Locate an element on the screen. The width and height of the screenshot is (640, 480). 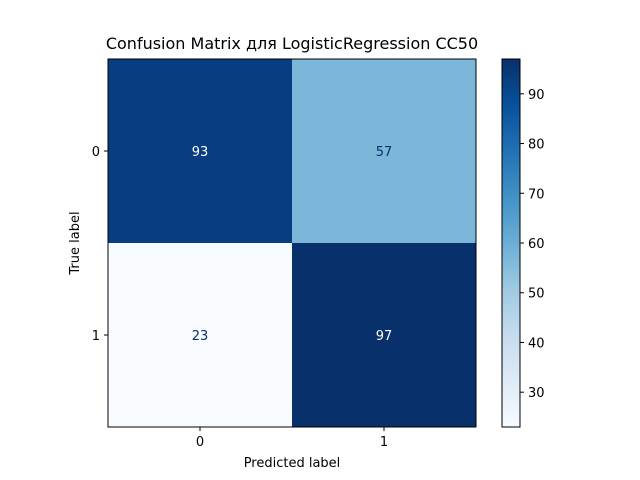
cell-value-0-1: 57 is located at coordinates (384, 152).